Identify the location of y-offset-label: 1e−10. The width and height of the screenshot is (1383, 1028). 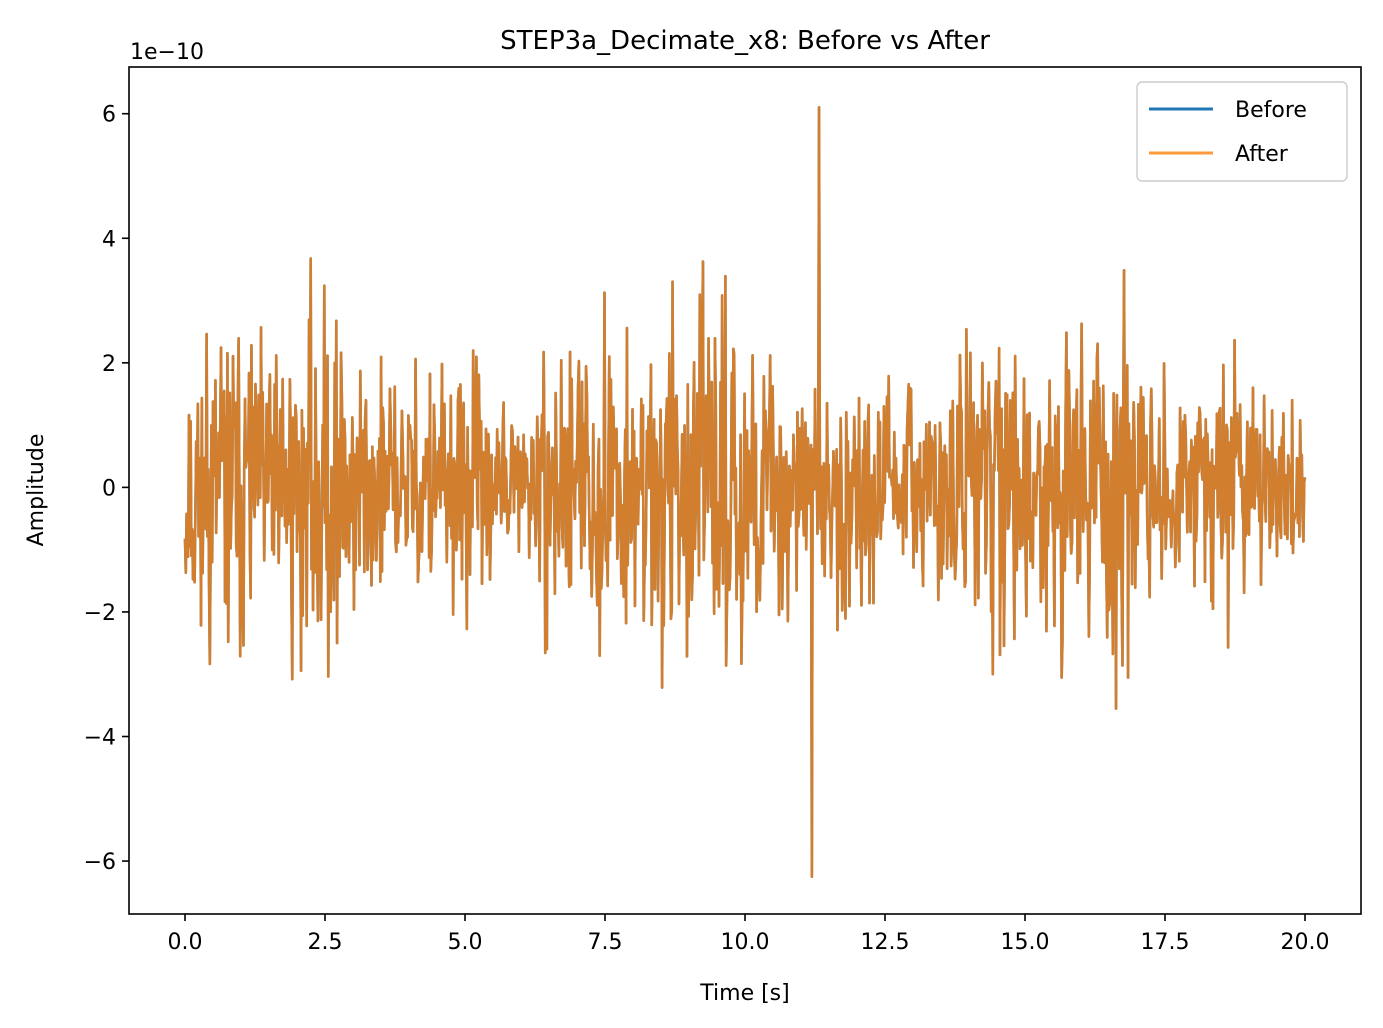
(167, 52).